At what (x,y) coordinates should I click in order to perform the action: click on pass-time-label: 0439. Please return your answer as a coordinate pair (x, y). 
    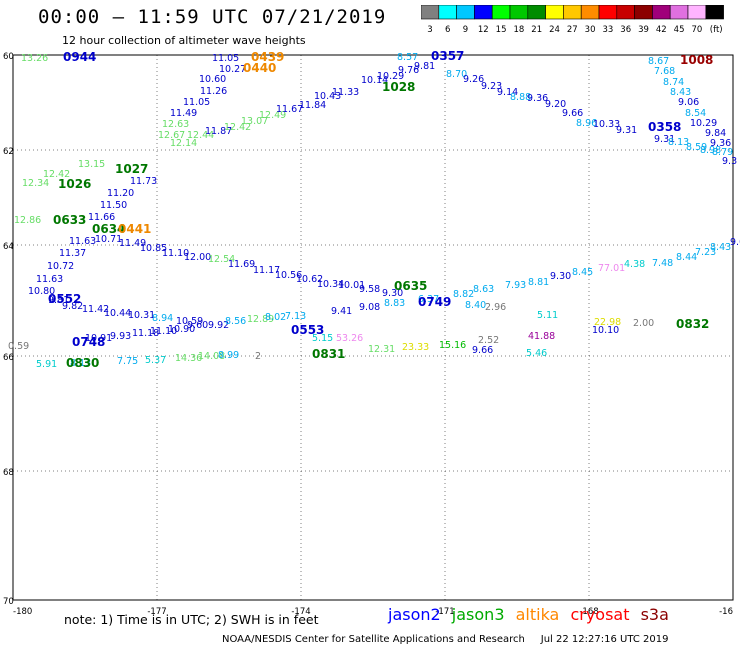
    Looking at the image, I should click on (267, 57).